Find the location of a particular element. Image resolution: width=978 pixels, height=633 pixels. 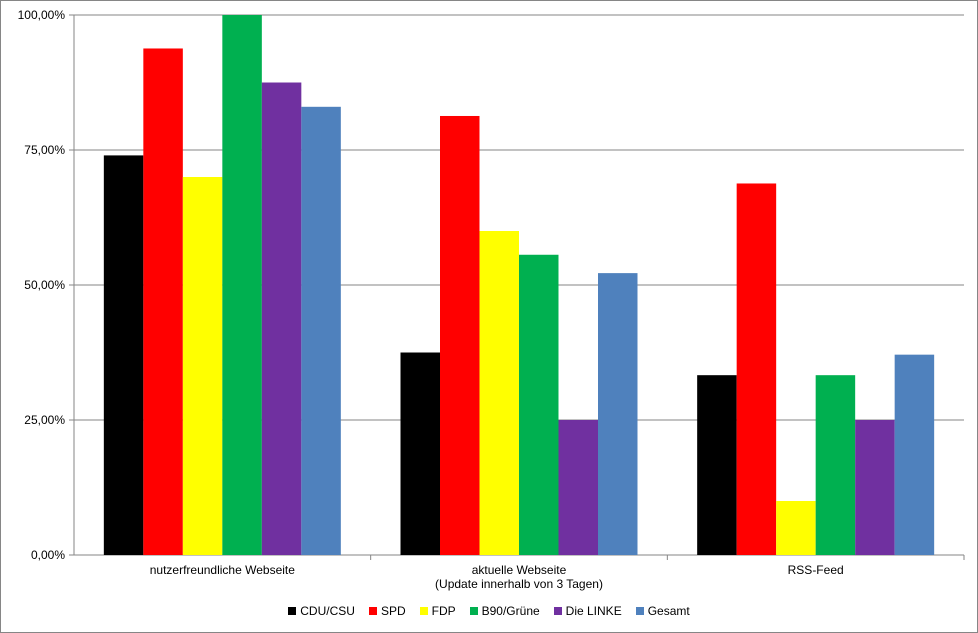

legend-item: CDU/CSU is located at coordinates (321, 611).